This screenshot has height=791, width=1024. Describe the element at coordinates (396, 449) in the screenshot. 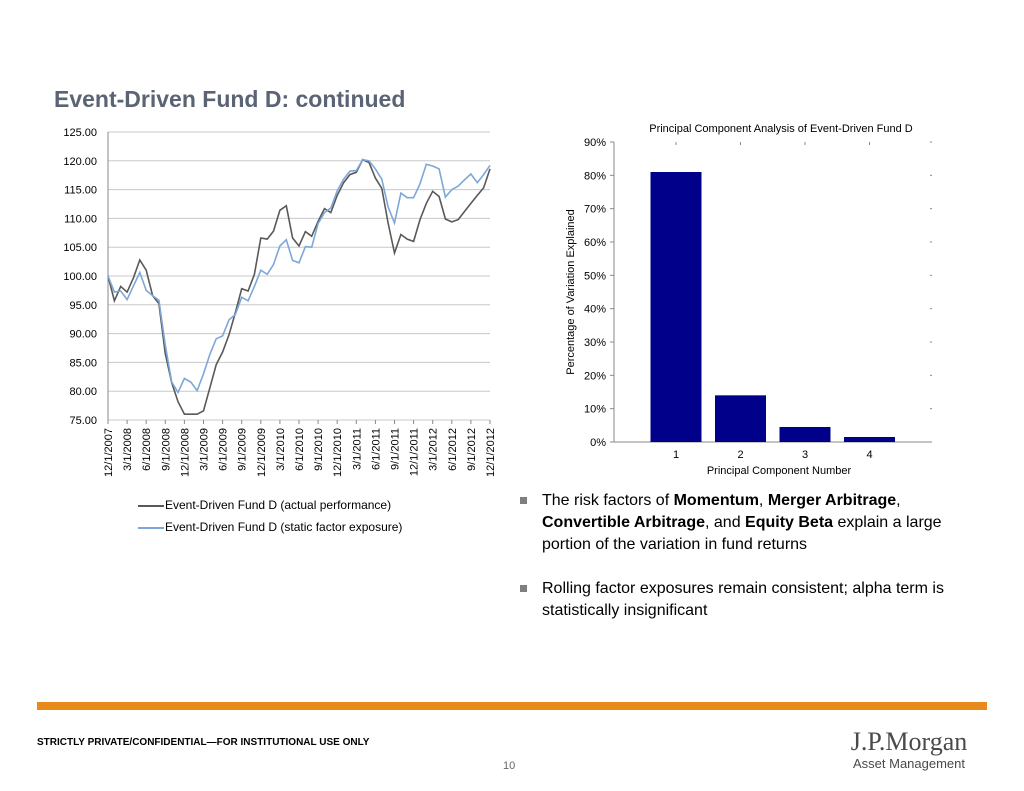

I see `x-tick-label: 9/1/2011` at that location.